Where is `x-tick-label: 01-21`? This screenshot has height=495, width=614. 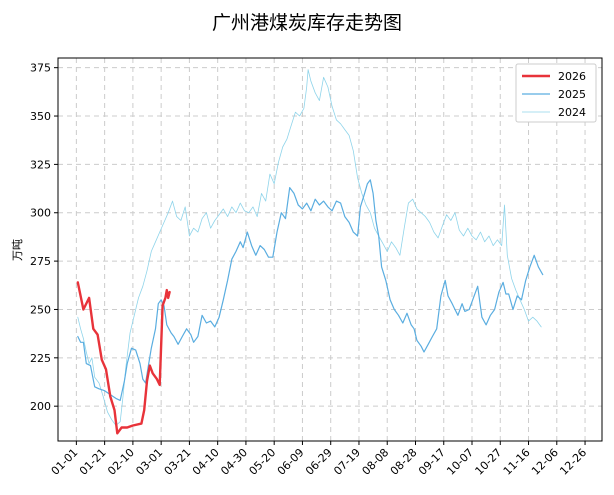
x-tick-label: 01-21 is located at coordinates (93, 462).